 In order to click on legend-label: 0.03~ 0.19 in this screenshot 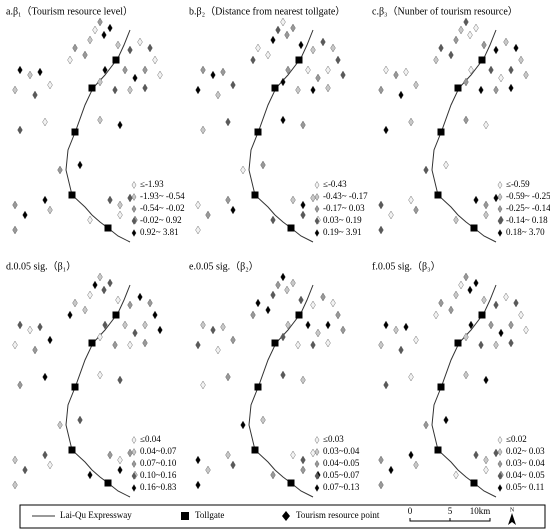, I will do `click(342, 220)`.